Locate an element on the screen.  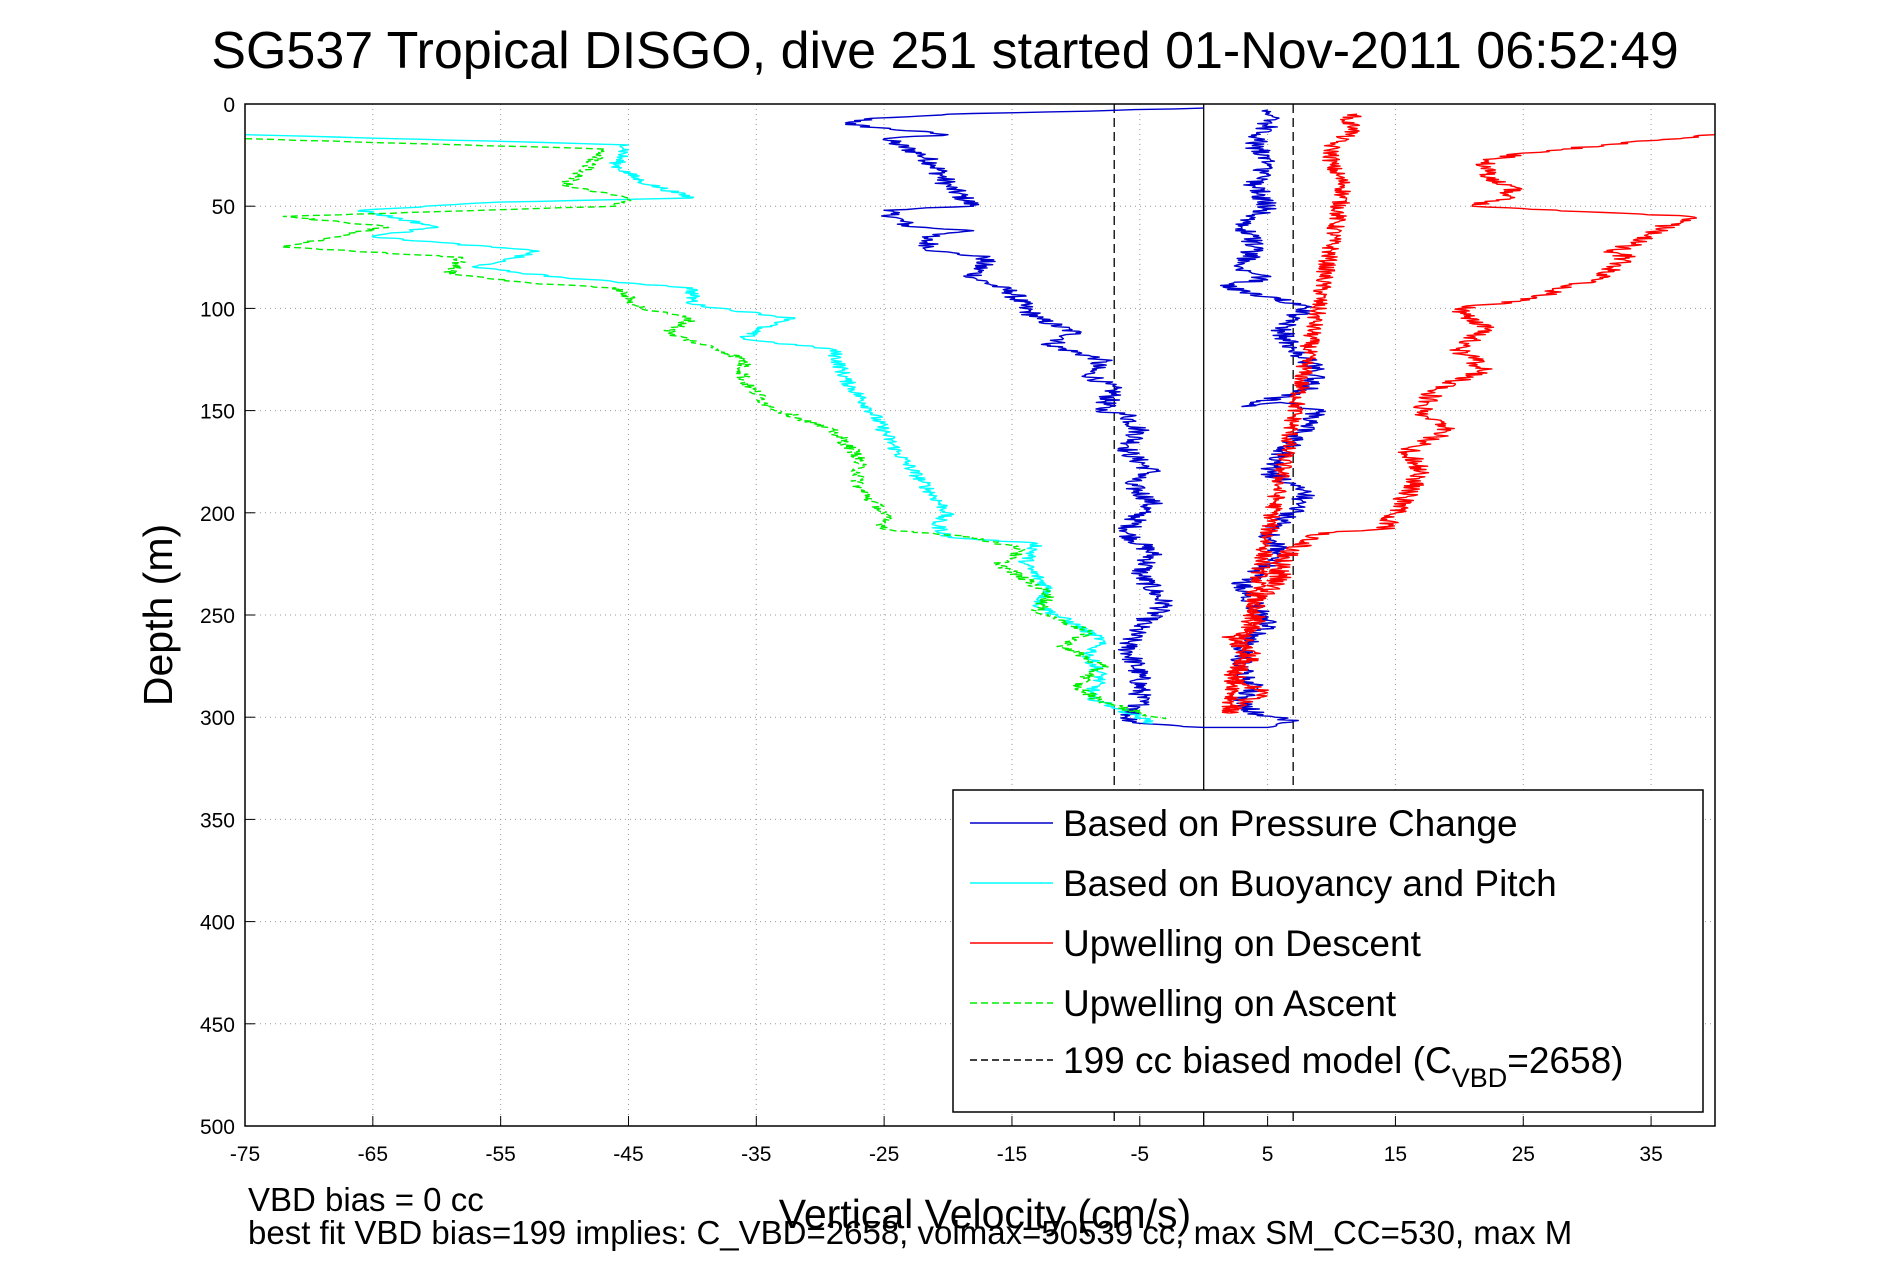
y-tick-label-2: 100 is located at coordinates (217, 309).